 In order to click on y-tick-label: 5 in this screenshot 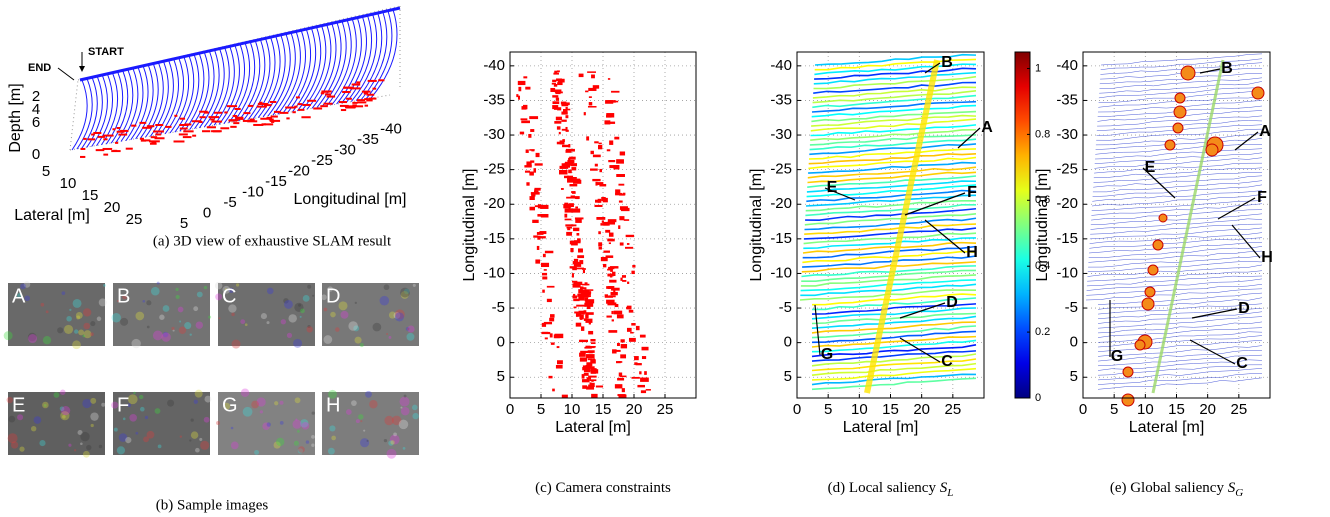, I will do `click(501, 376)`.